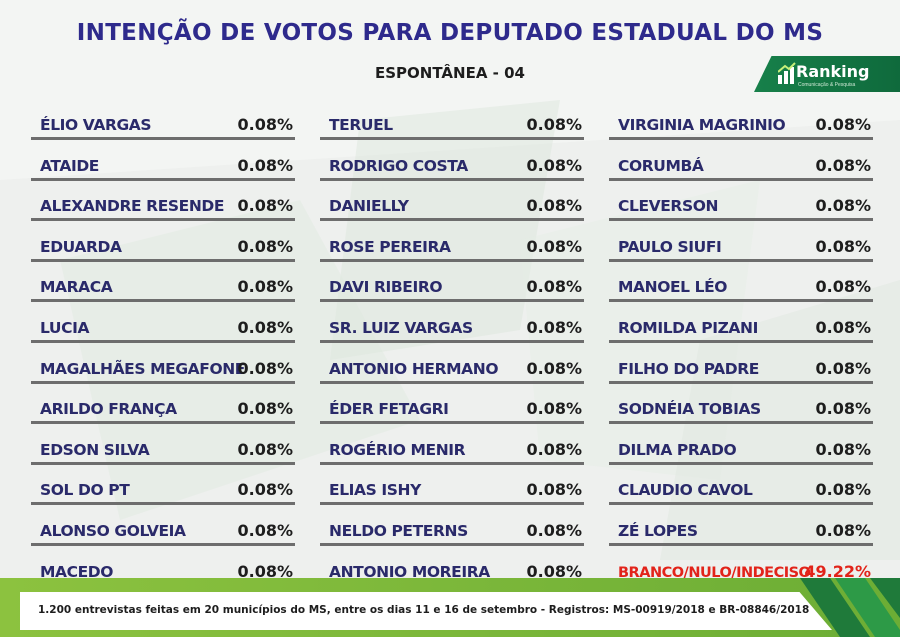 The width and height of the screenshot is (900, 637). What do you see at coordinates (452, 284) in the screenshot?
I see `candidate-row: DAVI RIBEIRO 0.08%` at bounding box center [452, 284].